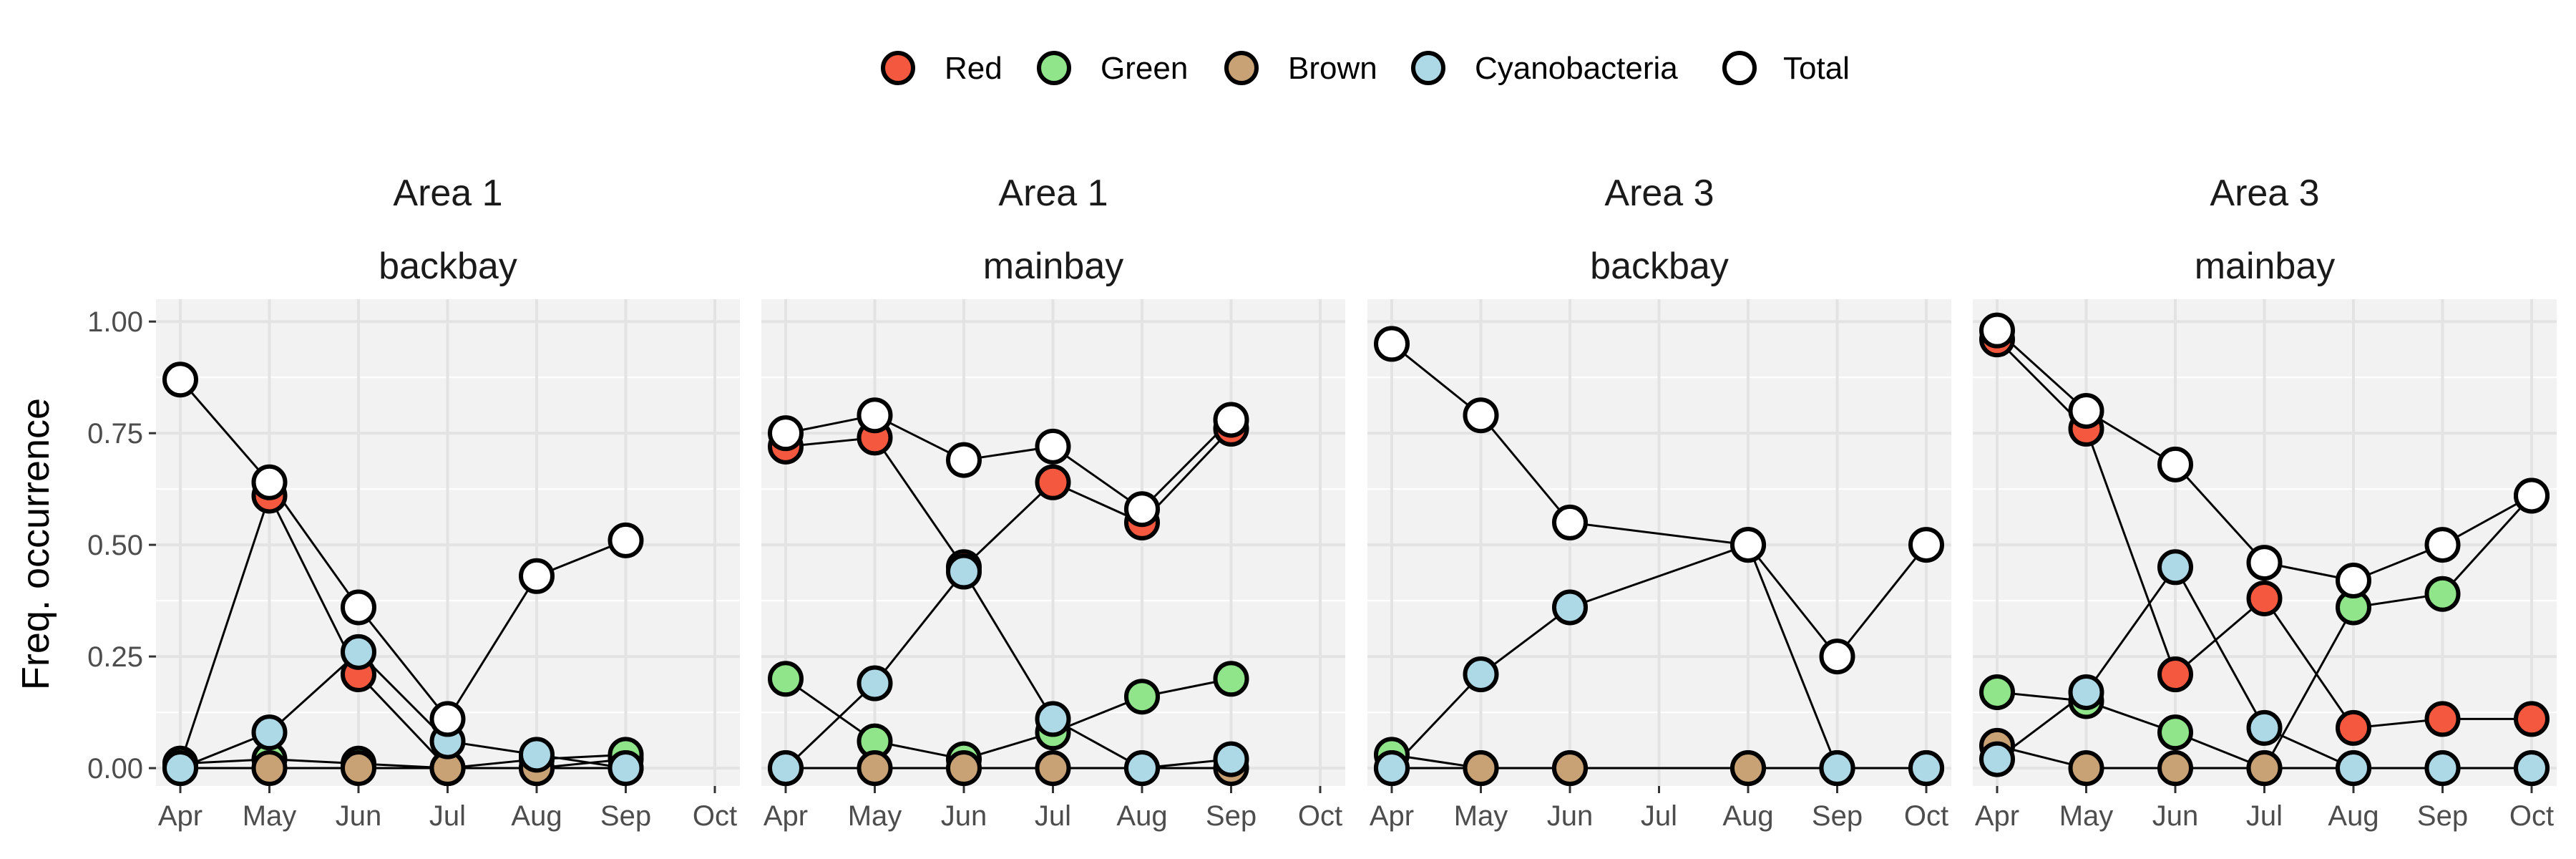 The width and height of the screenshot is (2576, 859). Describe the element at coordinates (1428, 68) in the screenshot. I see `legend-key-cyanobacteria` at that location.